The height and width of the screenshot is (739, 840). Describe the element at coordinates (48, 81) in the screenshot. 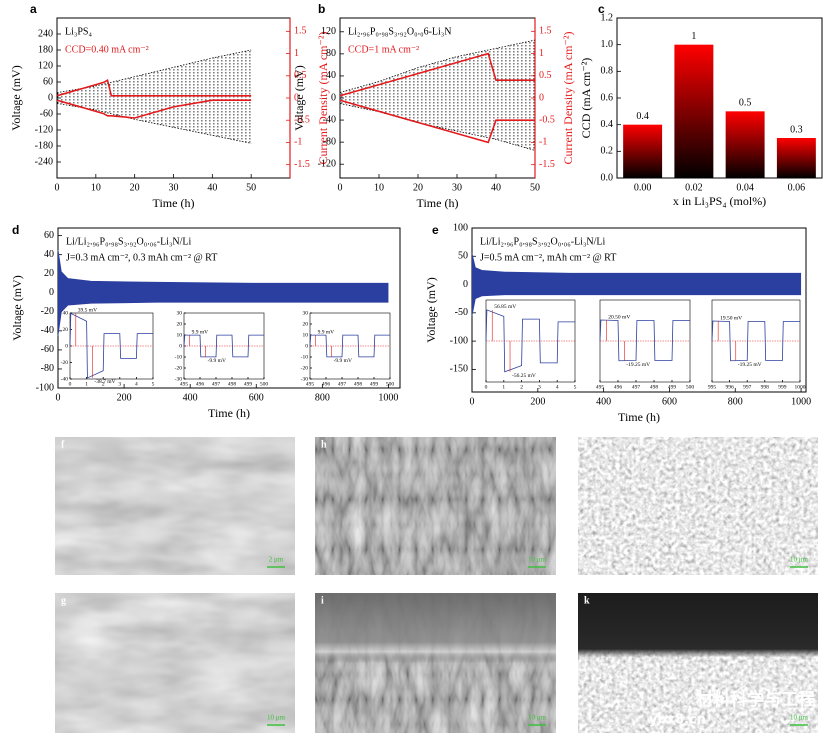

I see `y-tick-label: 60` at that location.